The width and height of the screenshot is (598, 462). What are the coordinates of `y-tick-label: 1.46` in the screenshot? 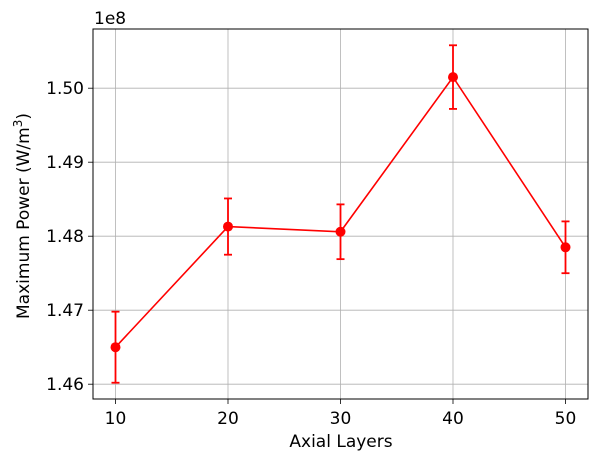 It's located at (65, 385).